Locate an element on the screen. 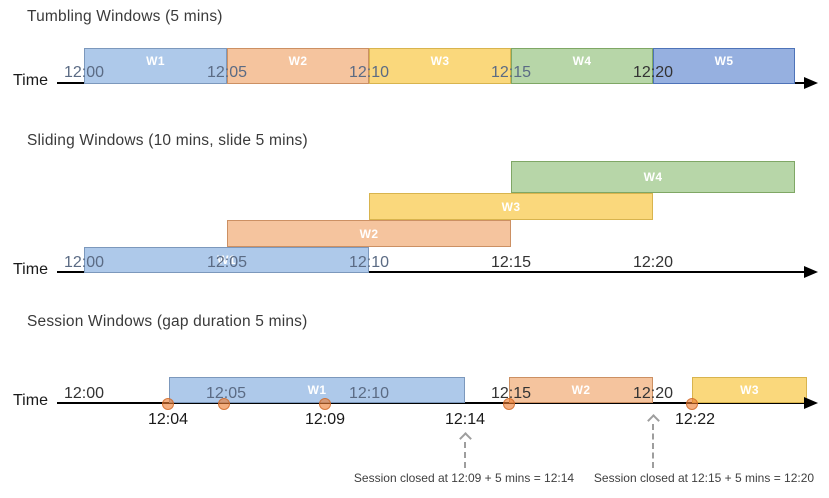  window-label: W5 is located at coordinates (724, 61).